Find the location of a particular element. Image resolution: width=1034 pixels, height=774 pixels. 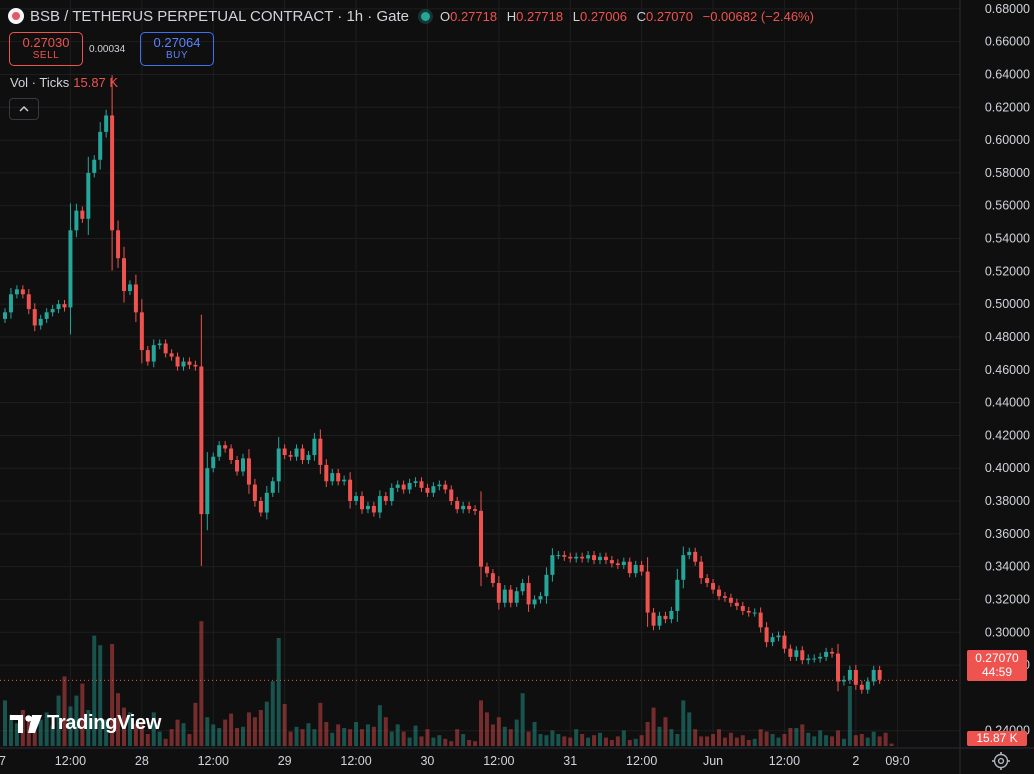

tradingview-logo: TradingView is located at coordinates (85, 723).